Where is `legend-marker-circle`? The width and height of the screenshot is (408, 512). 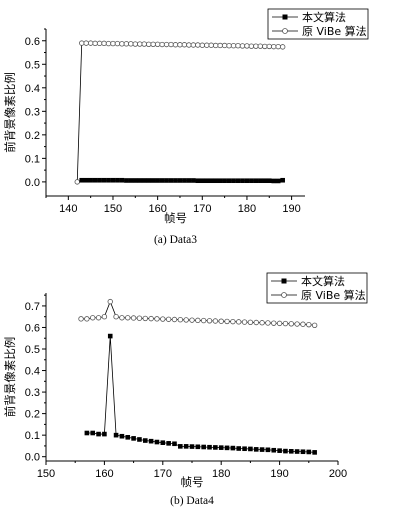 legend-marker-circle is located at coordinates (284, 295).